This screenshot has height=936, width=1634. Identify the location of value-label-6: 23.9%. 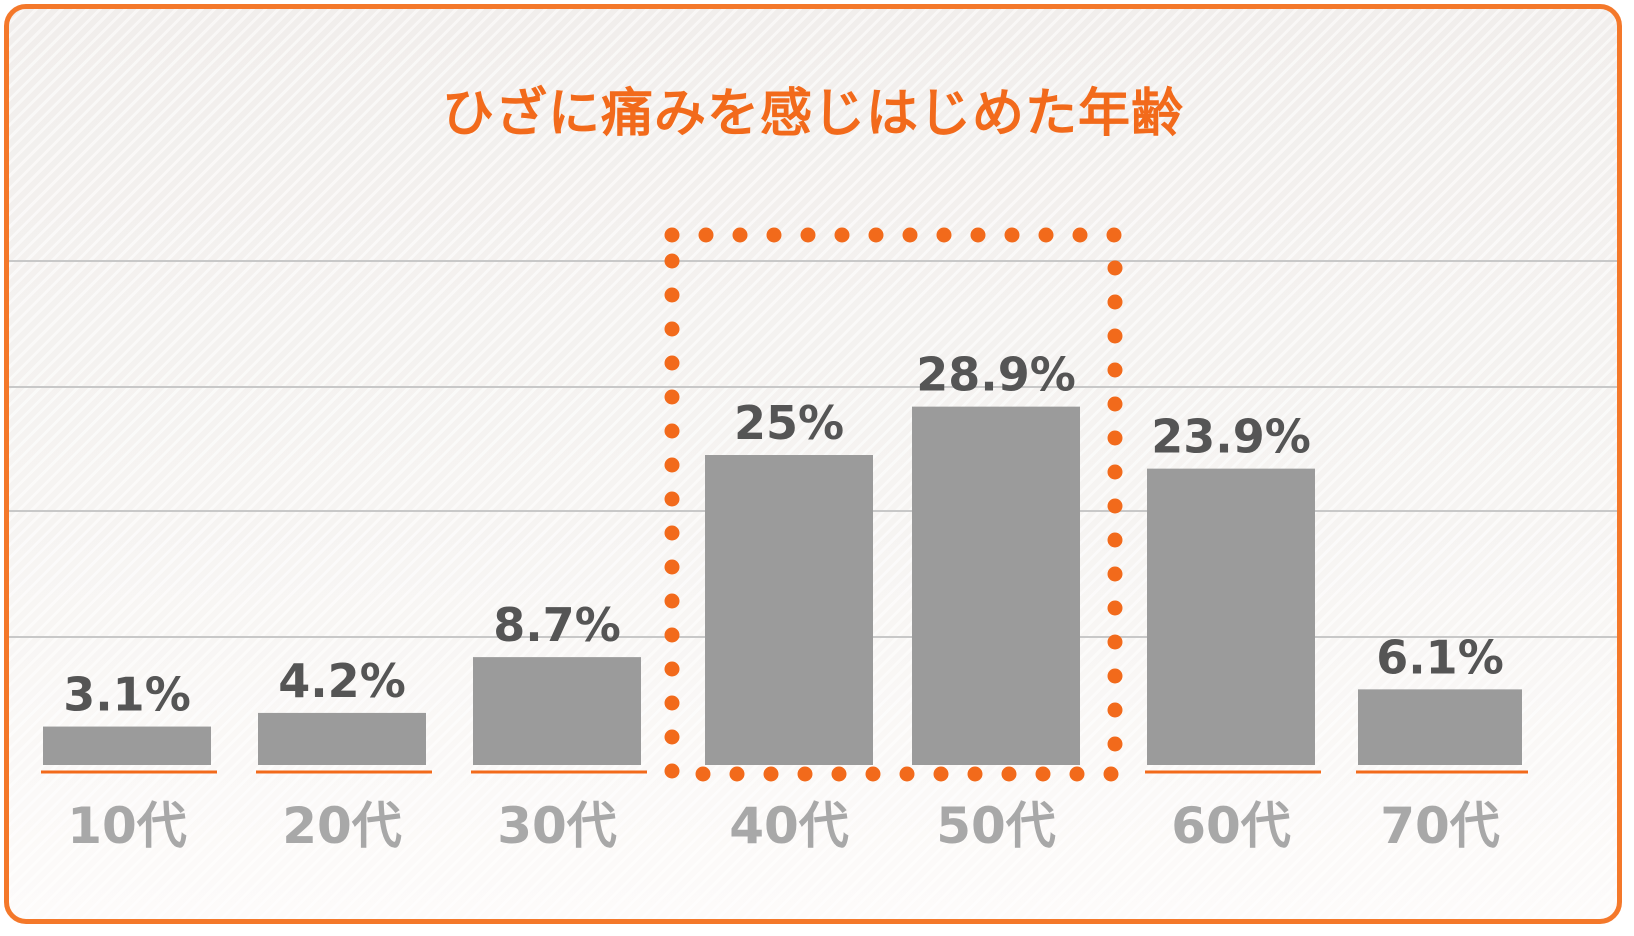
(1231, 437).